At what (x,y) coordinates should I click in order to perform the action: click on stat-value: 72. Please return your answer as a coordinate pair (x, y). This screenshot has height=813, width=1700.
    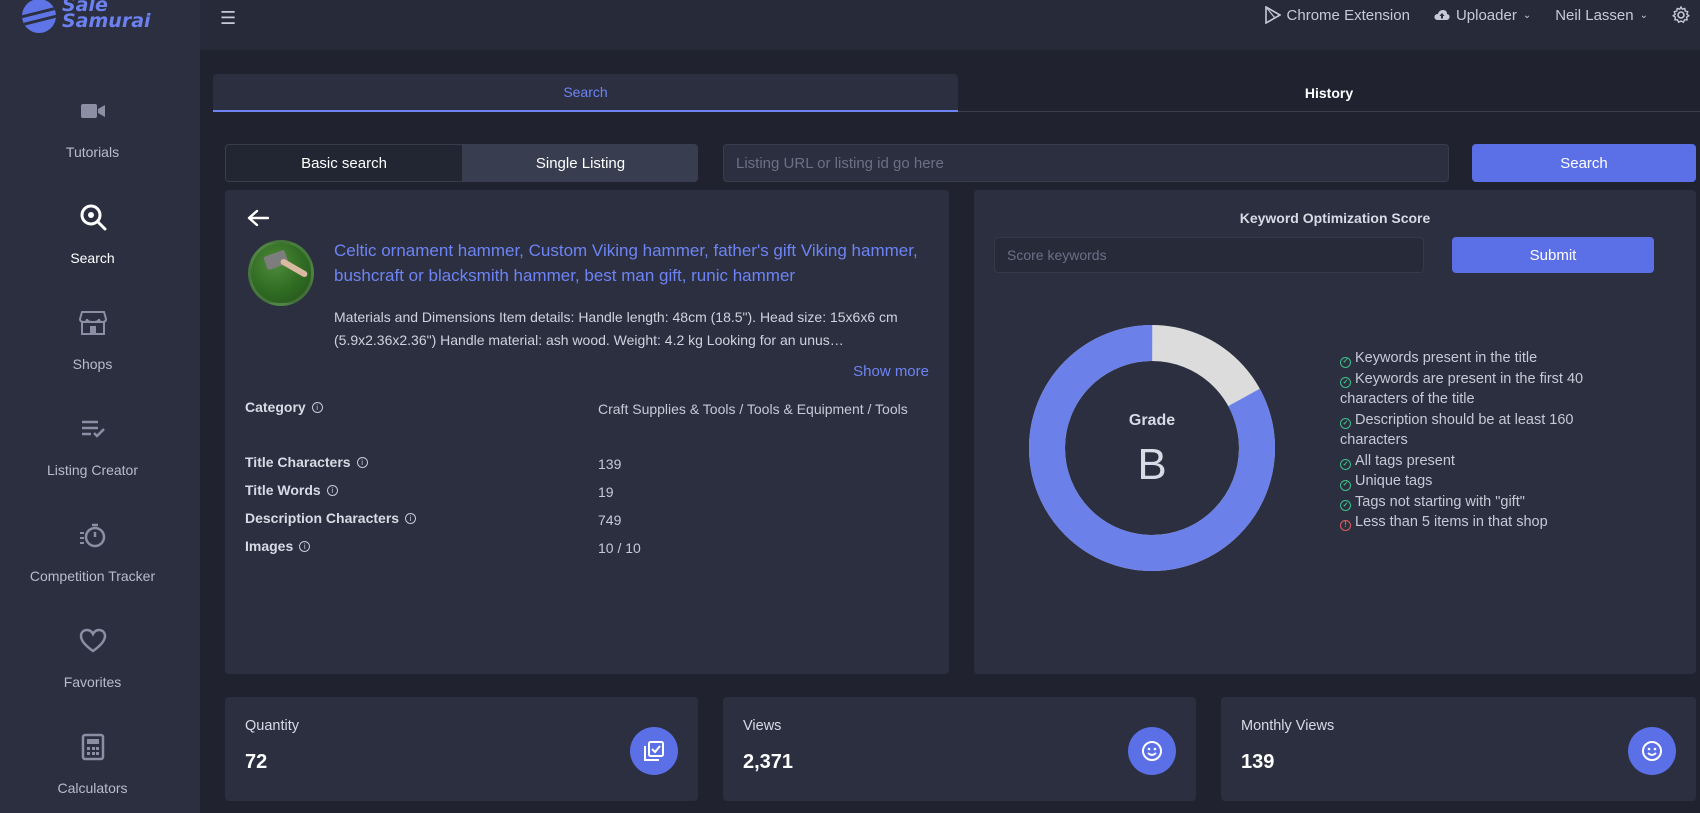
    Looking at the image, I should click on (256, 762).